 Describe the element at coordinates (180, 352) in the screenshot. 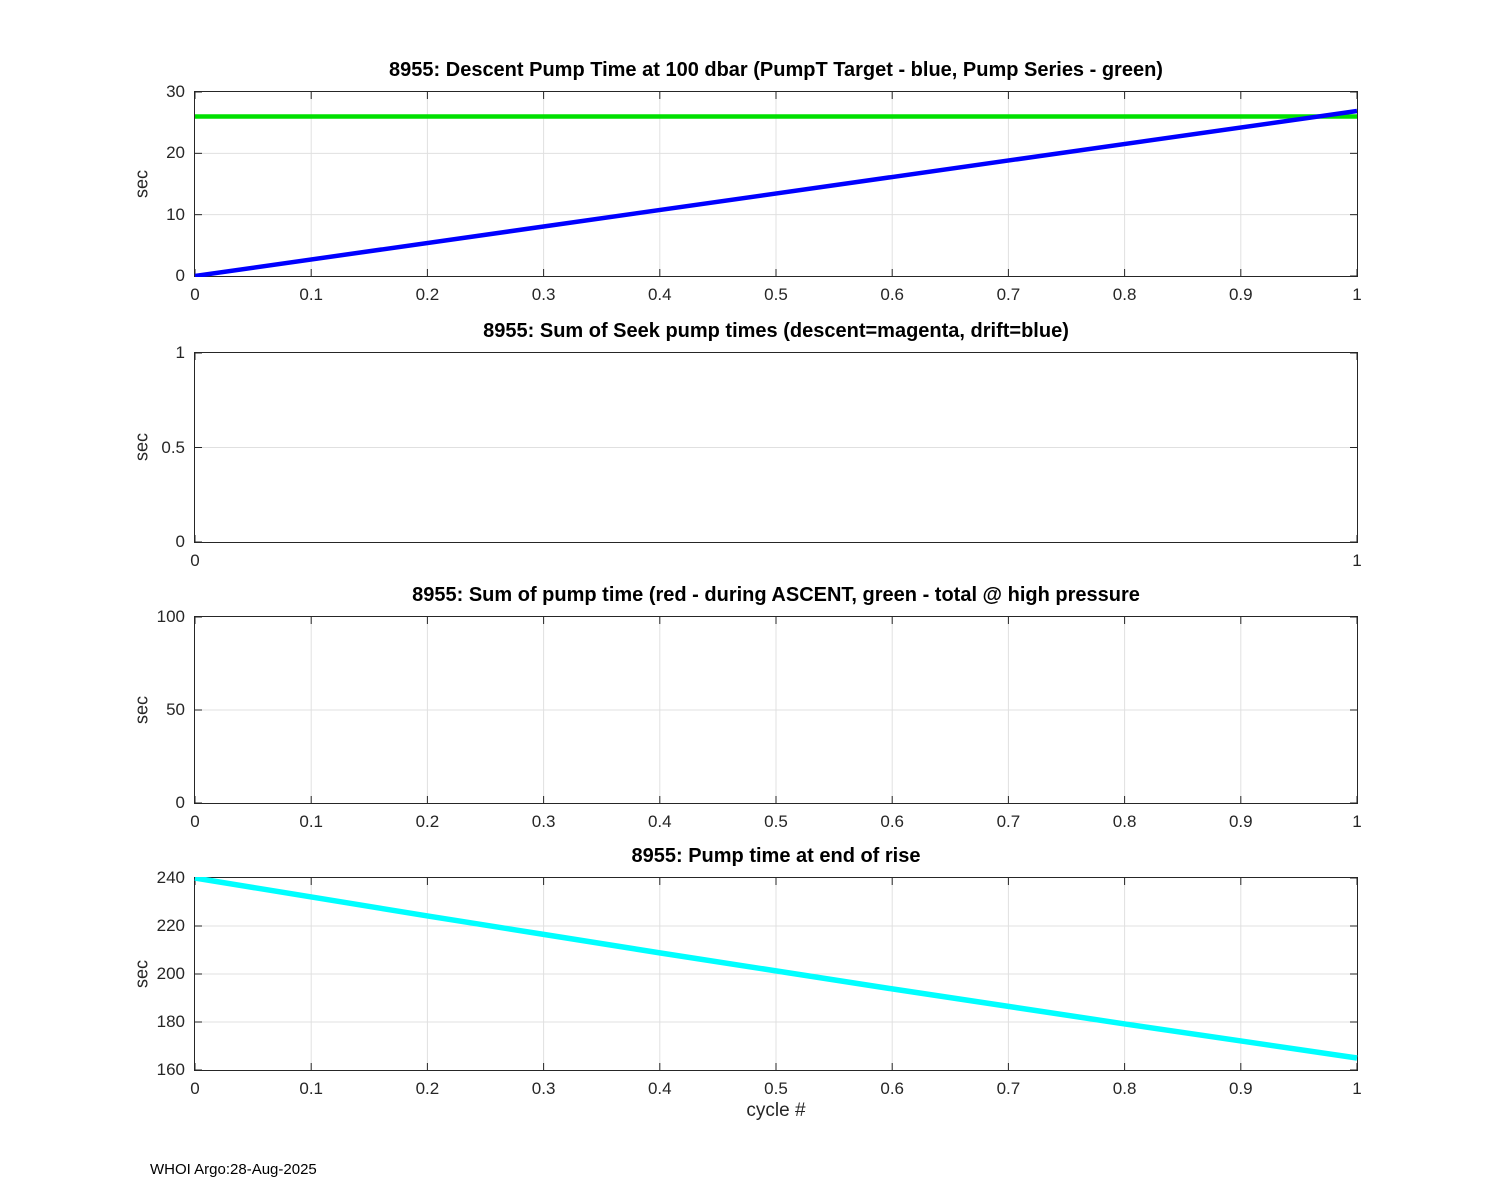

I see `y-tick-label: 1` at that location.